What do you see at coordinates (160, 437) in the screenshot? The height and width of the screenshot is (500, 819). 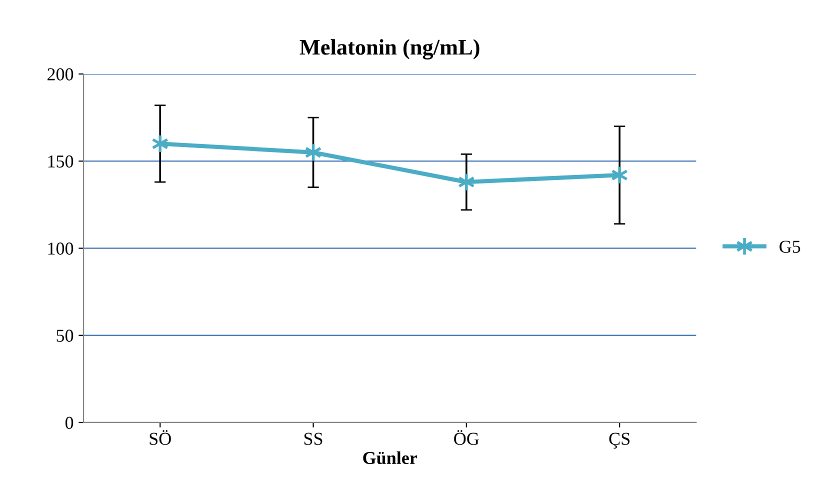 I see `x-tick-label: SÖ` at bounding box center [160, 437].